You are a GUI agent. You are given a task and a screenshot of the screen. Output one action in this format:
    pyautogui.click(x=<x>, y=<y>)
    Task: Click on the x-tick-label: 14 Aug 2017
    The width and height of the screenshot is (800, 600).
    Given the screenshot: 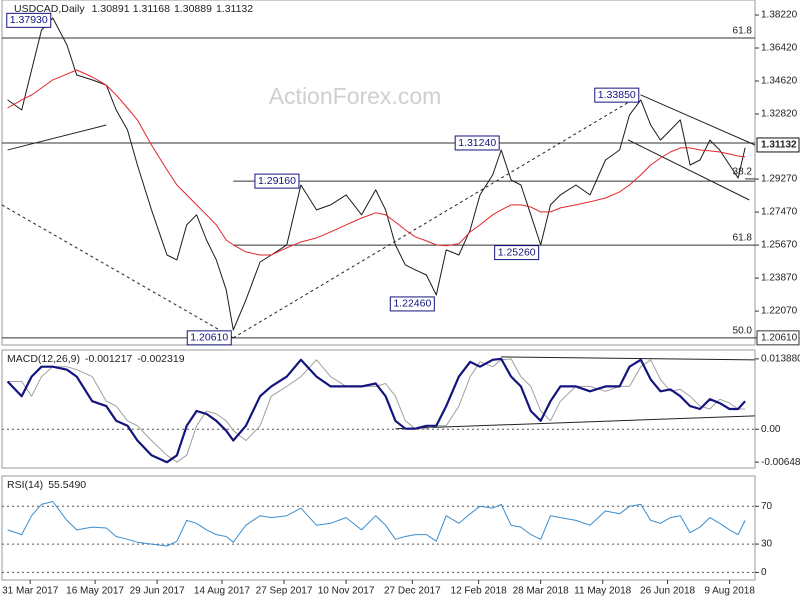 What is the action you would take?
    pyautogui.click(x=222, y=591)
    